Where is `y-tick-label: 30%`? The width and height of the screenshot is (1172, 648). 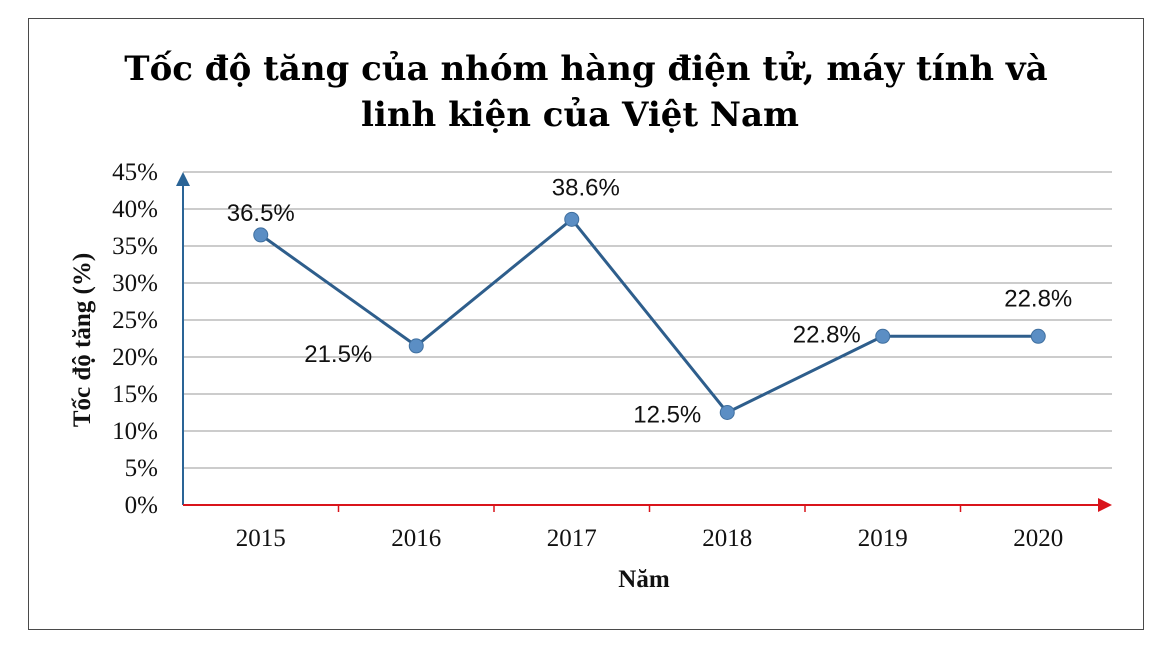
y-tick-label: 30% is located at coordinates (135, 283).